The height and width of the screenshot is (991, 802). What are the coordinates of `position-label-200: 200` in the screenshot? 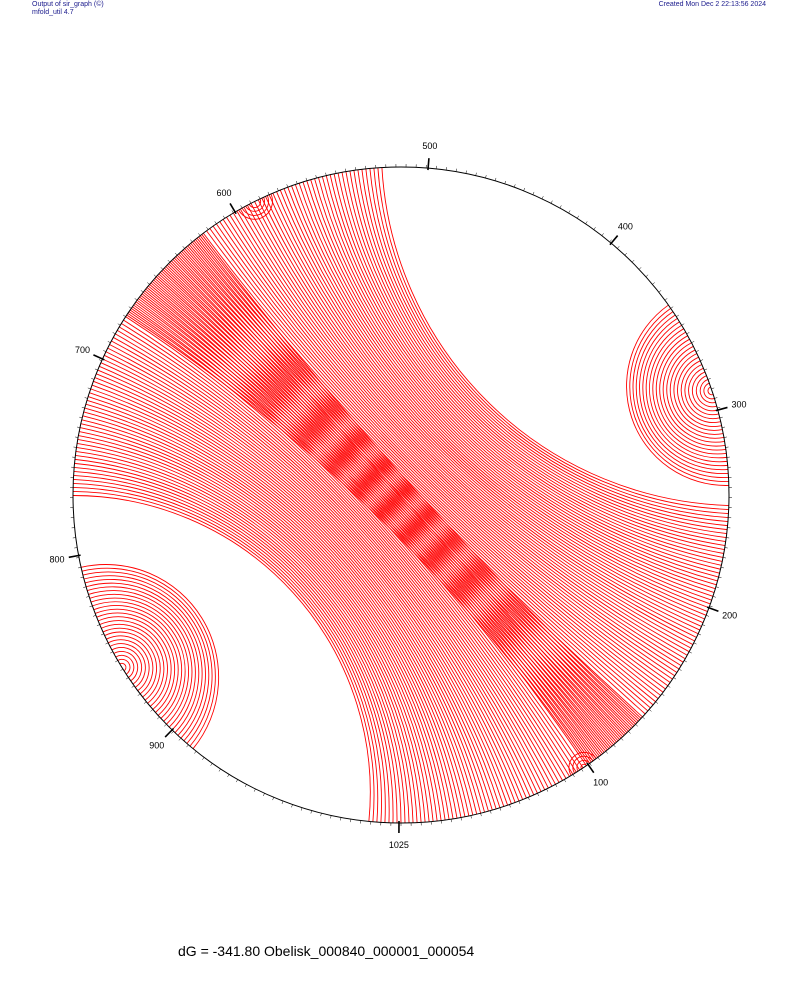 It's located at (729, 615).